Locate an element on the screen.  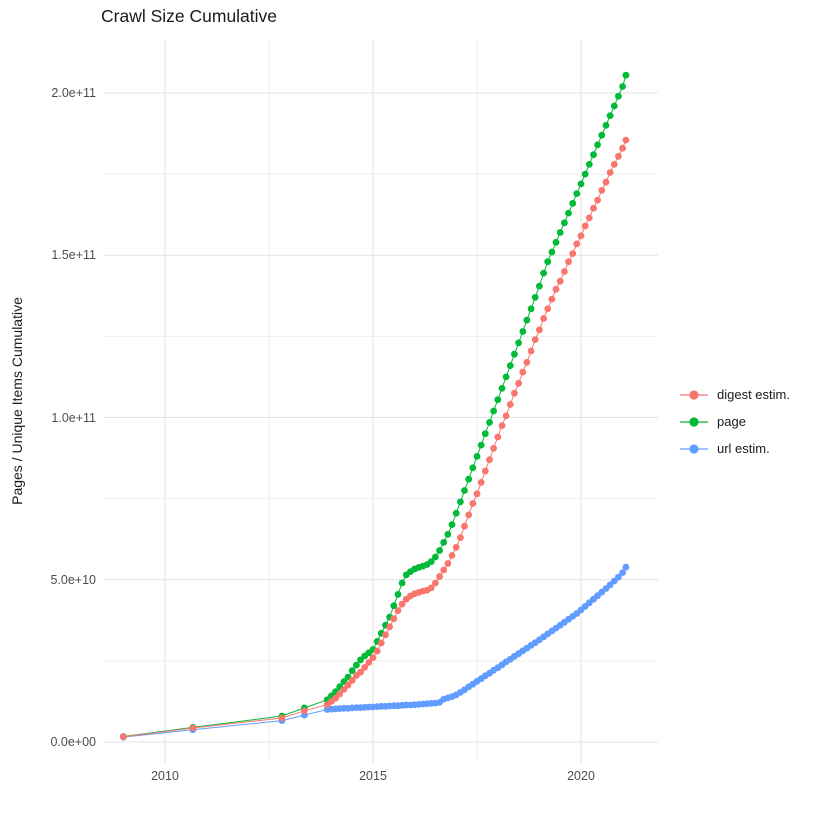
legend-key-digest-icon is located at coordinates (694, 394).